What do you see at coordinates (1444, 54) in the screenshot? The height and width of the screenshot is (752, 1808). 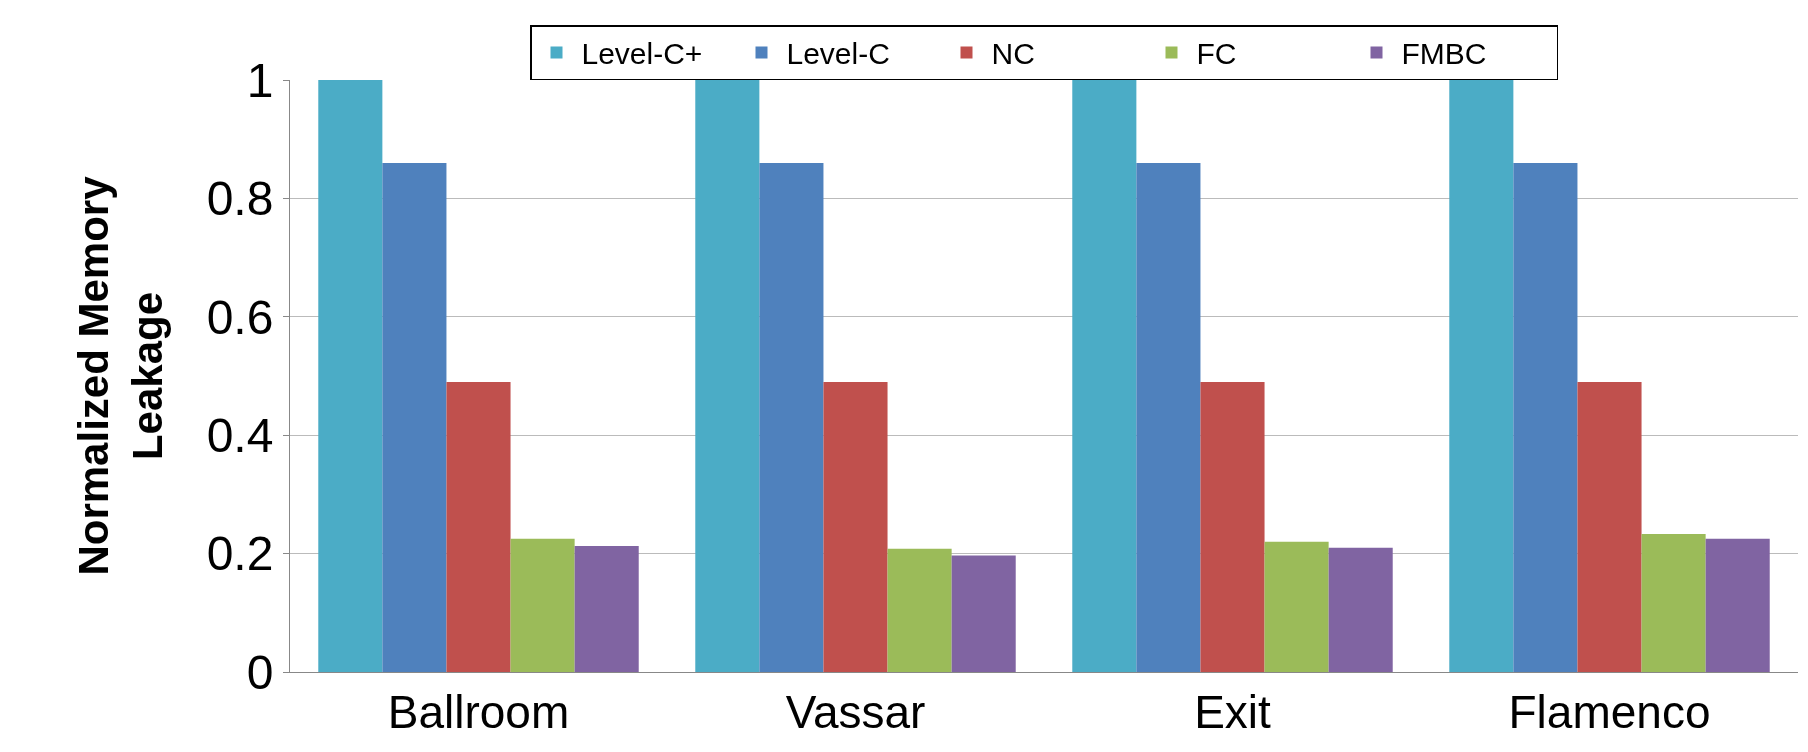 I see `legend-label: FMBC` at bounding box center [1444, 54].